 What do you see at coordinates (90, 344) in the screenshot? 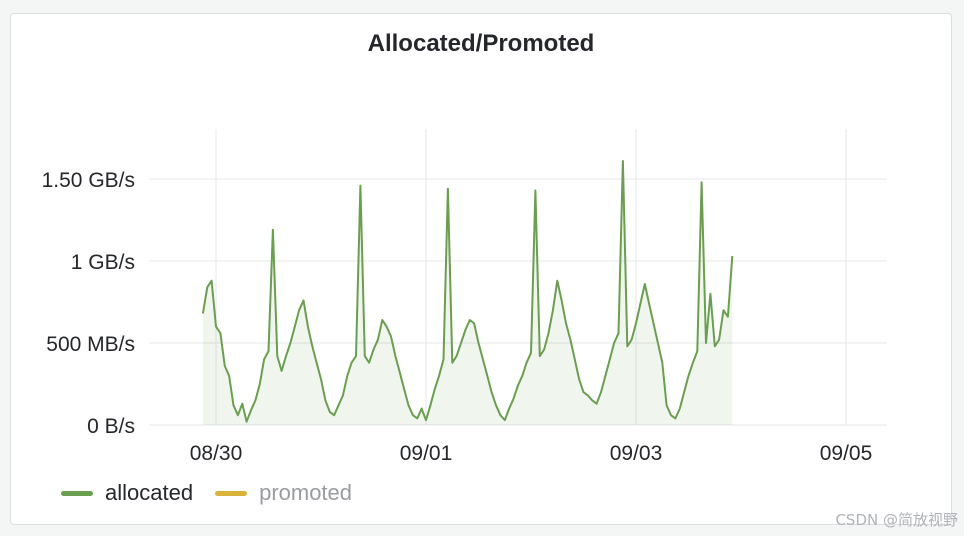
I see `y-tick-label: 500 MB/s` at bounding box center [90, 344].